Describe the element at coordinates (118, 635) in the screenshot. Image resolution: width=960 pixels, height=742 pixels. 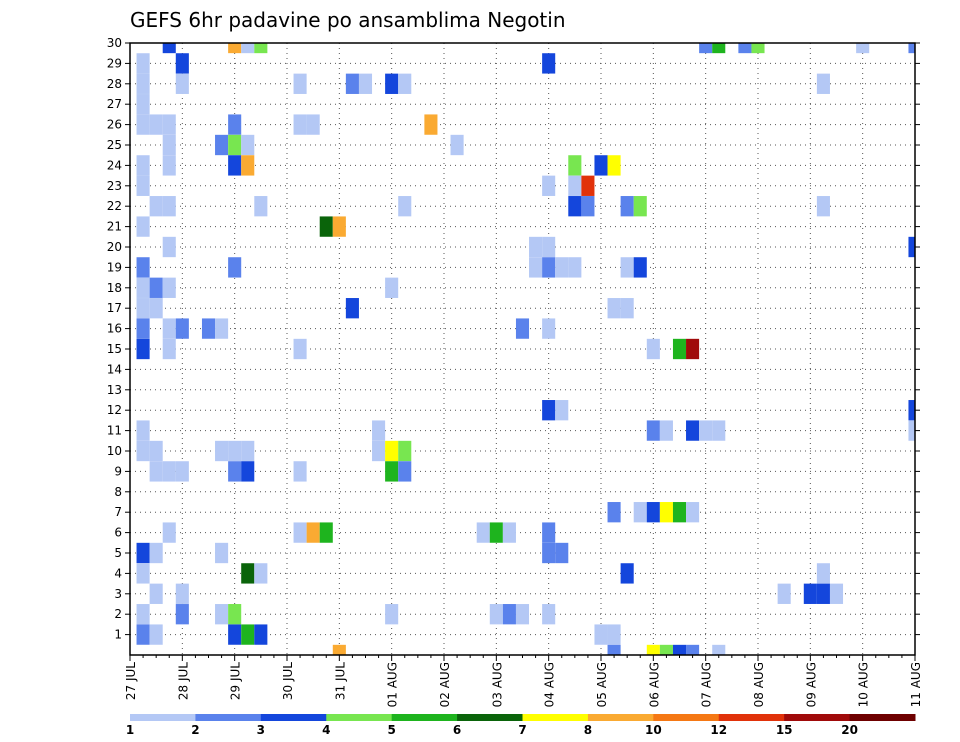
I see `y-tick-label: 1` at that location.